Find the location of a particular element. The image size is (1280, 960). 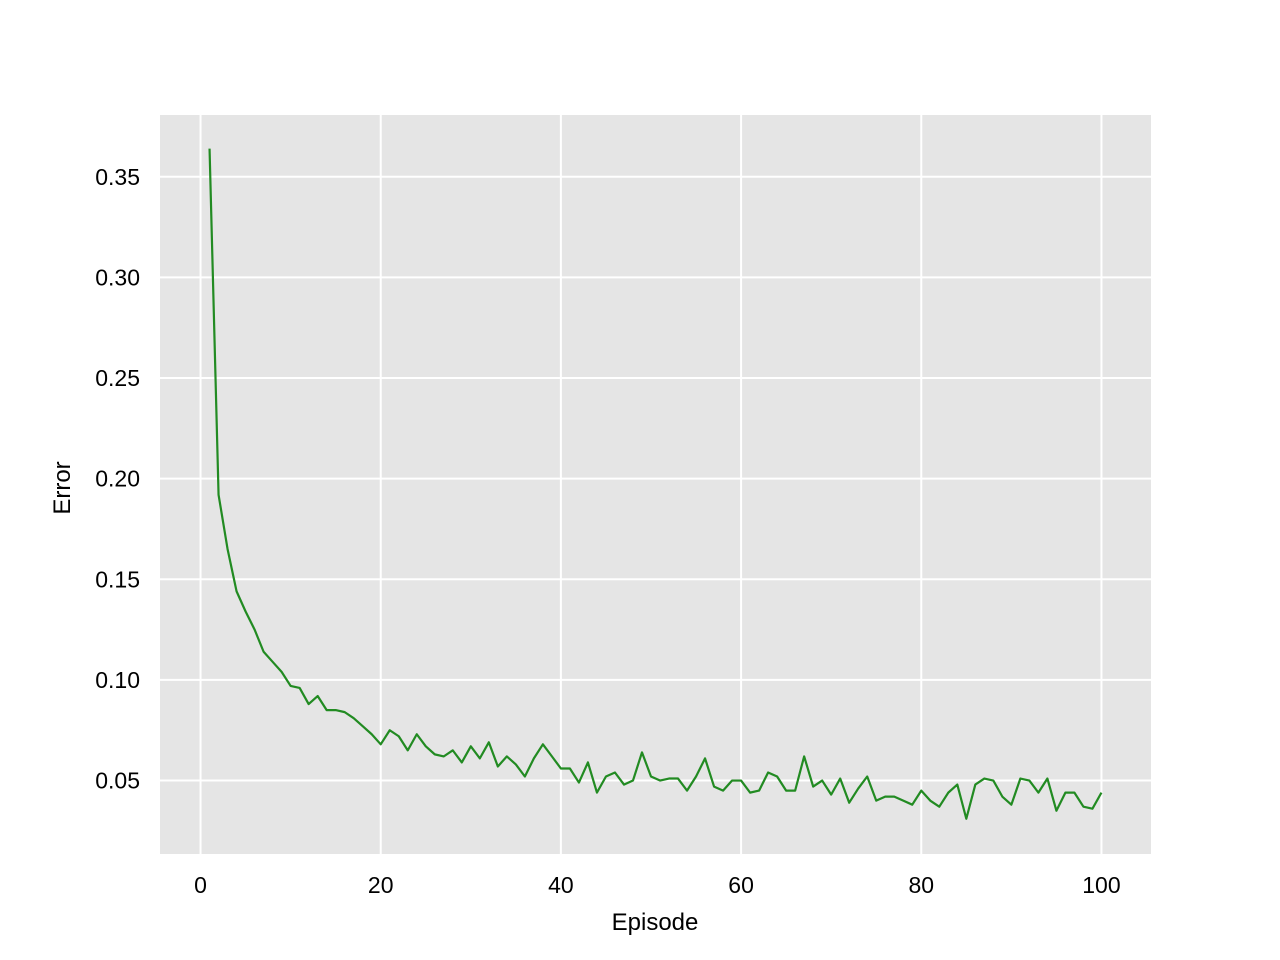

x-tick-label: 100 is located at coordinates (1101, 885).